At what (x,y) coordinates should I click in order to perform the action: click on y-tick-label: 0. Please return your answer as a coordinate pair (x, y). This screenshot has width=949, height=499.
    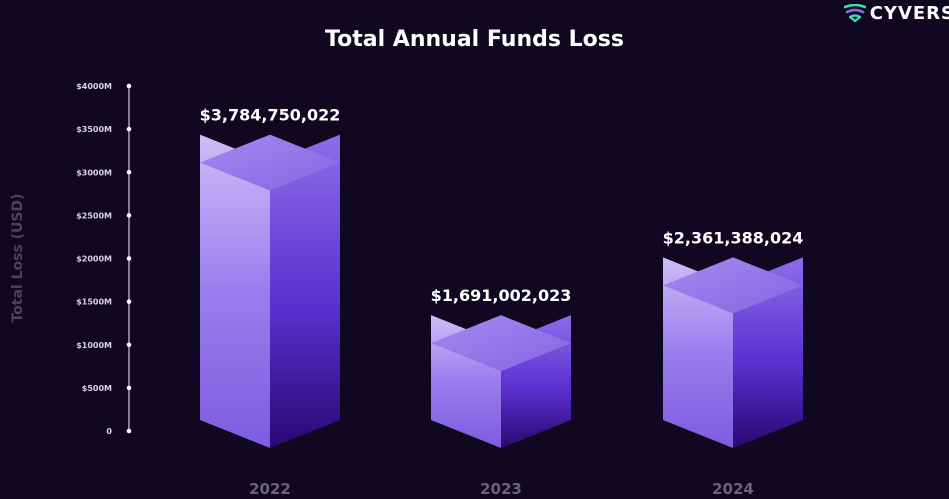
    Looking at the image, I should click on (109, 431).